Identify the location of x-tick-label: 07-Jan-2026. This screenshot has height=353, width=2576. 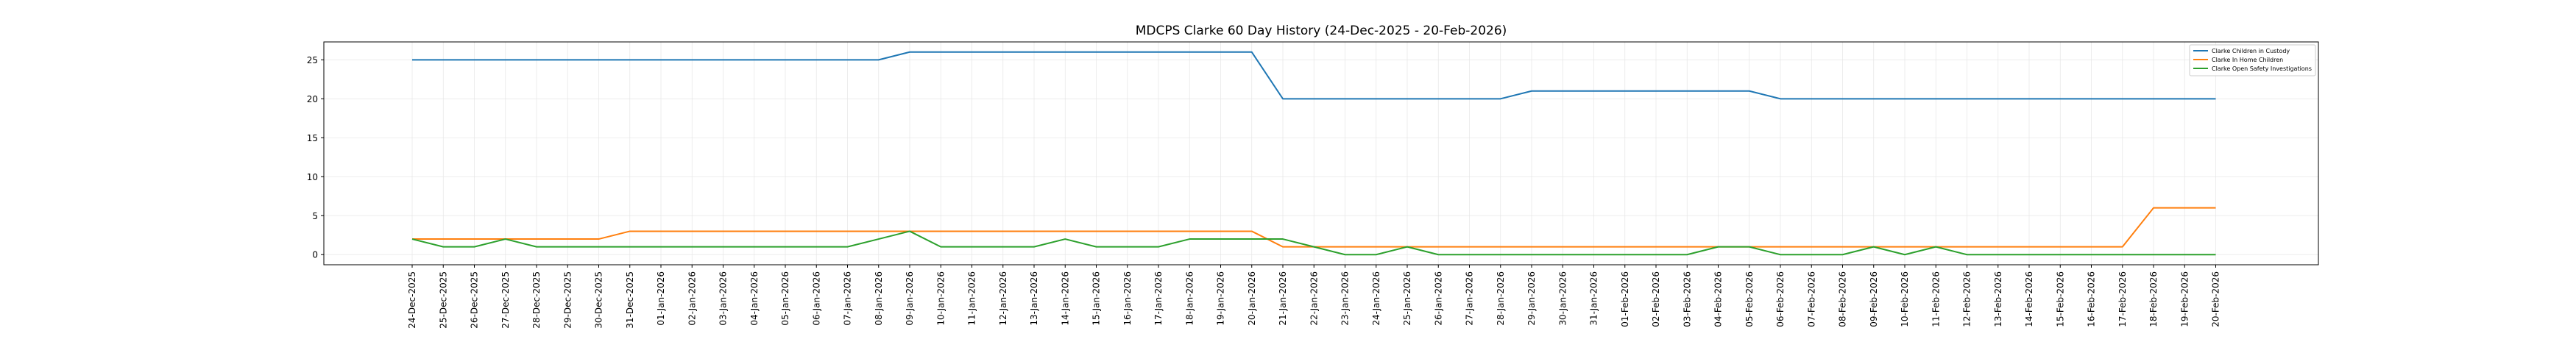
(848, 298).